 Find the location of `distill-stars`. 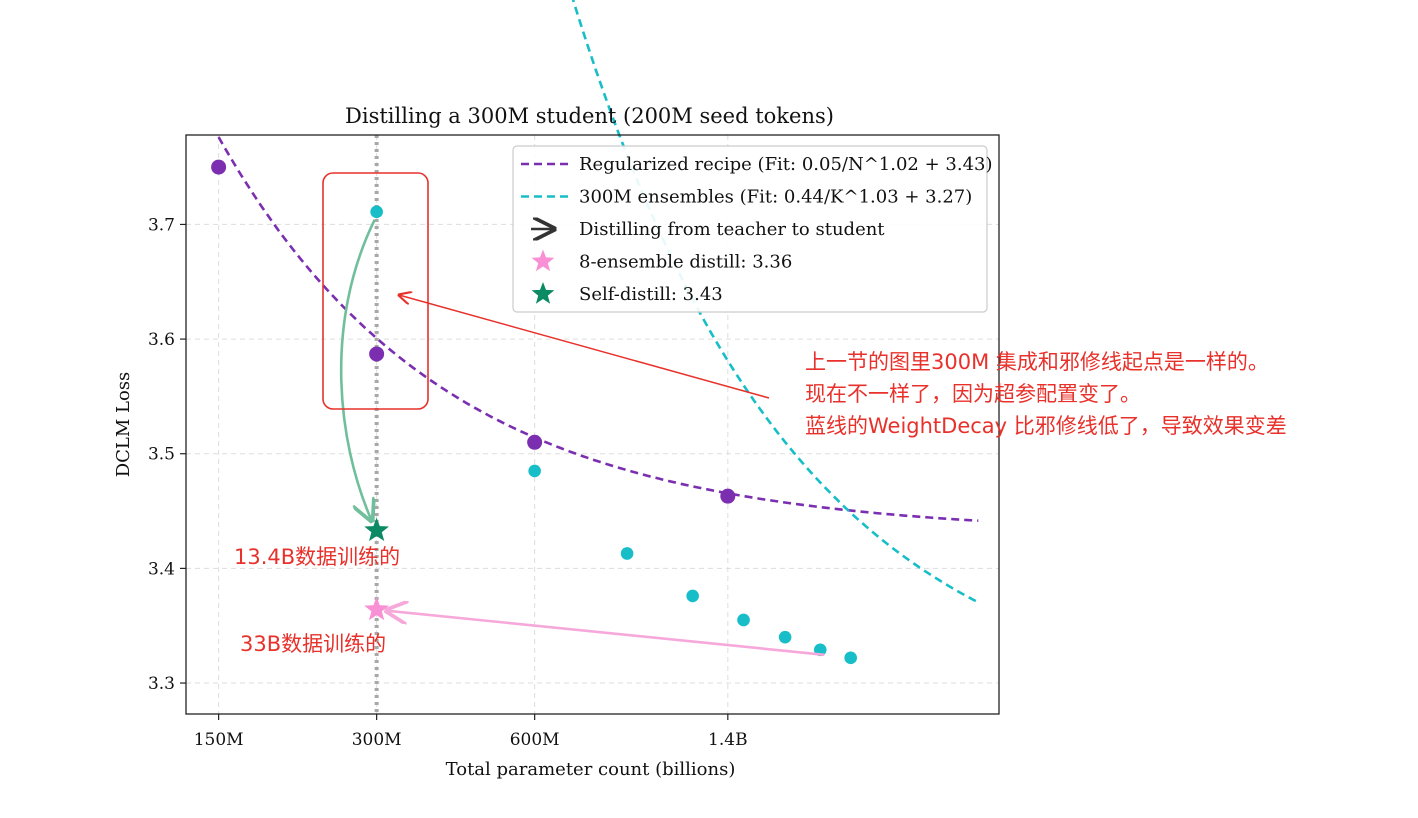

distill-stars is located at coordinates (376, 569).